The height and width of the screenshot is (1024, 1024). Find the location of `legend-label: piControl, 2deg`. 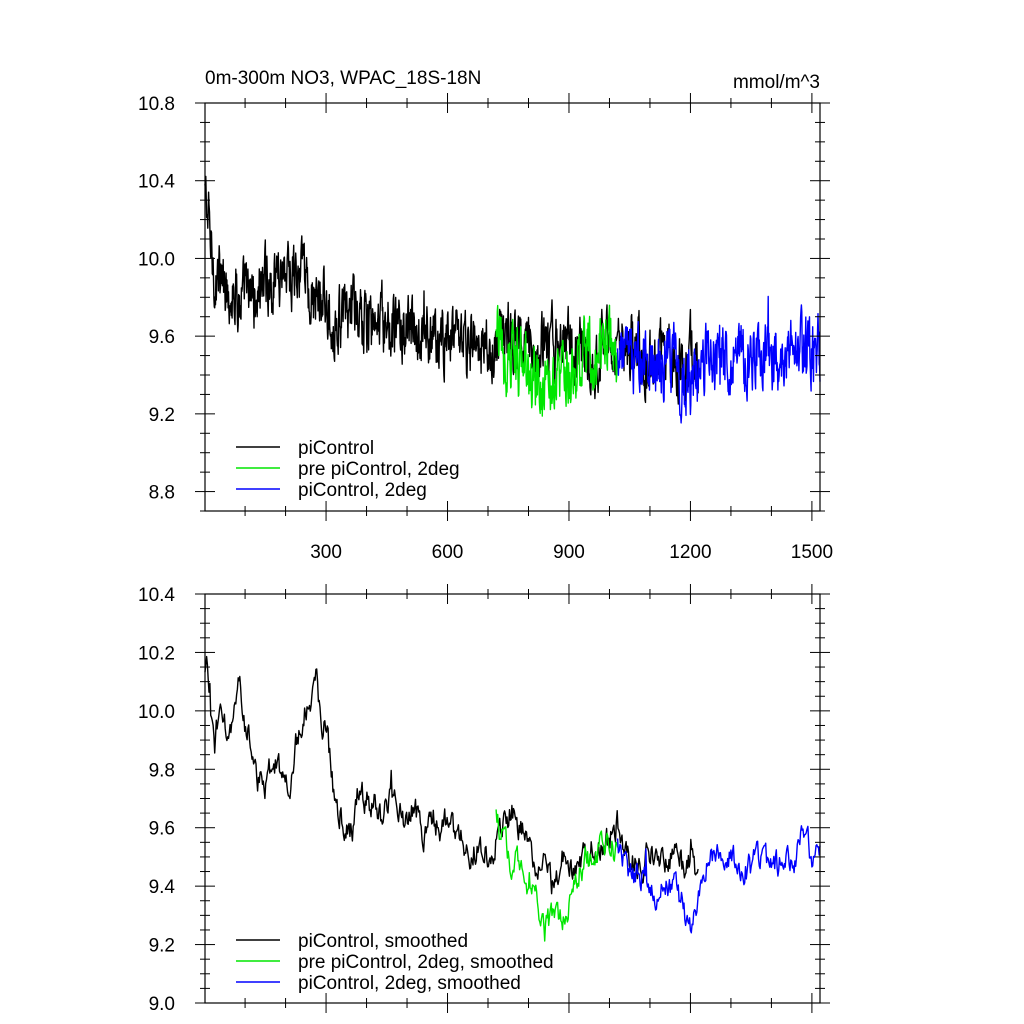

legend-label: piControl, 2deg is located at coordinates (362, 490).